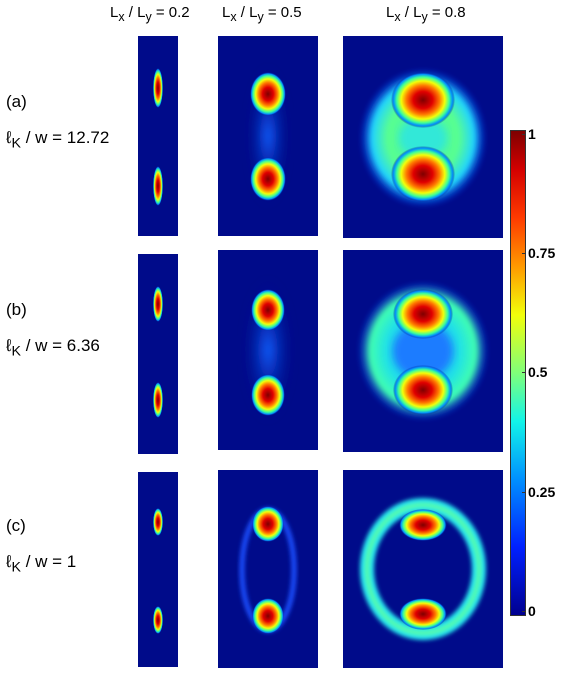 The width and height of the screenshot is (577, 677). What do you see at coordinates (534, 372) in the screenshot?
I see `colorbar-tick-0.5: 0.5` at bounding box center [534, 372].